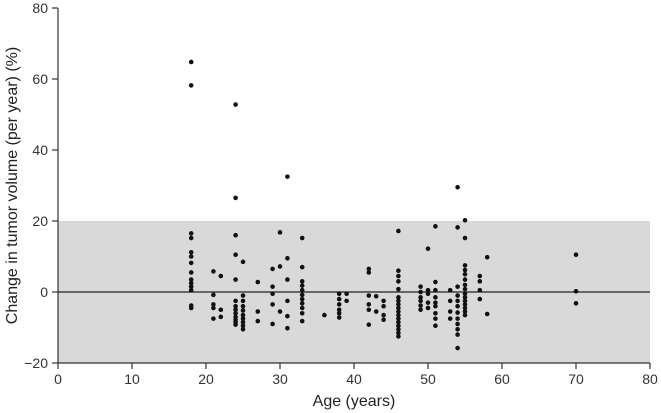 This screenshot has height=413, width=661. Describe the element at coordinates (58, 379) in the screenshot. I see `x-tick-label: 0` at that location.